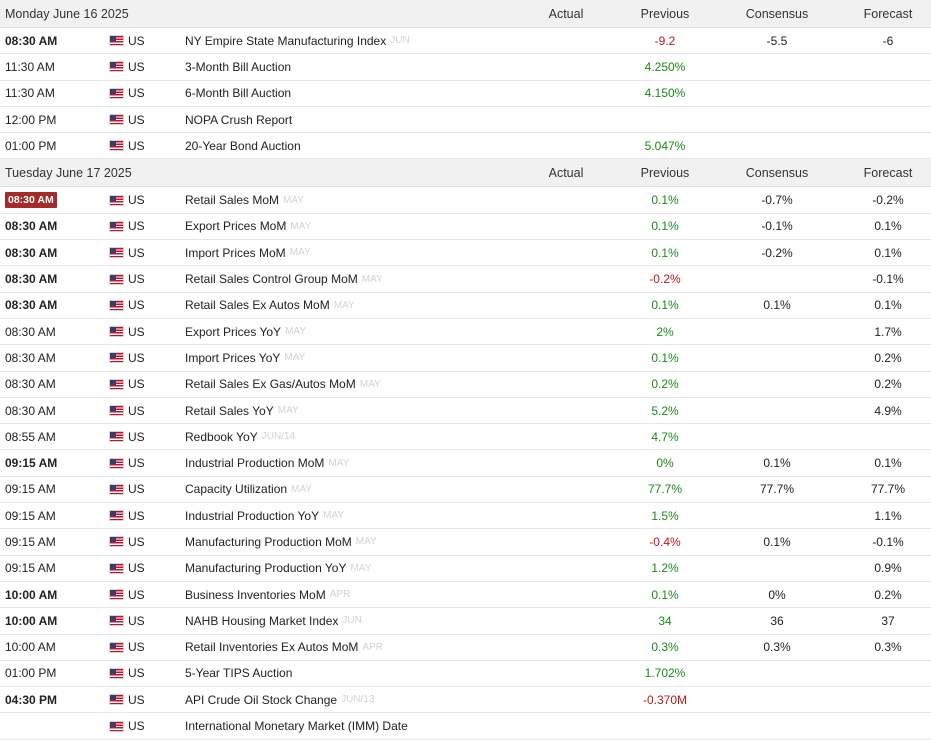 Image resolution: width=931 pixels, height=740 pixels. What do you see at coordinates (777, 40) in the screenshot?
I see `consensus-value: -5.5` at bounding box center [777, 40].